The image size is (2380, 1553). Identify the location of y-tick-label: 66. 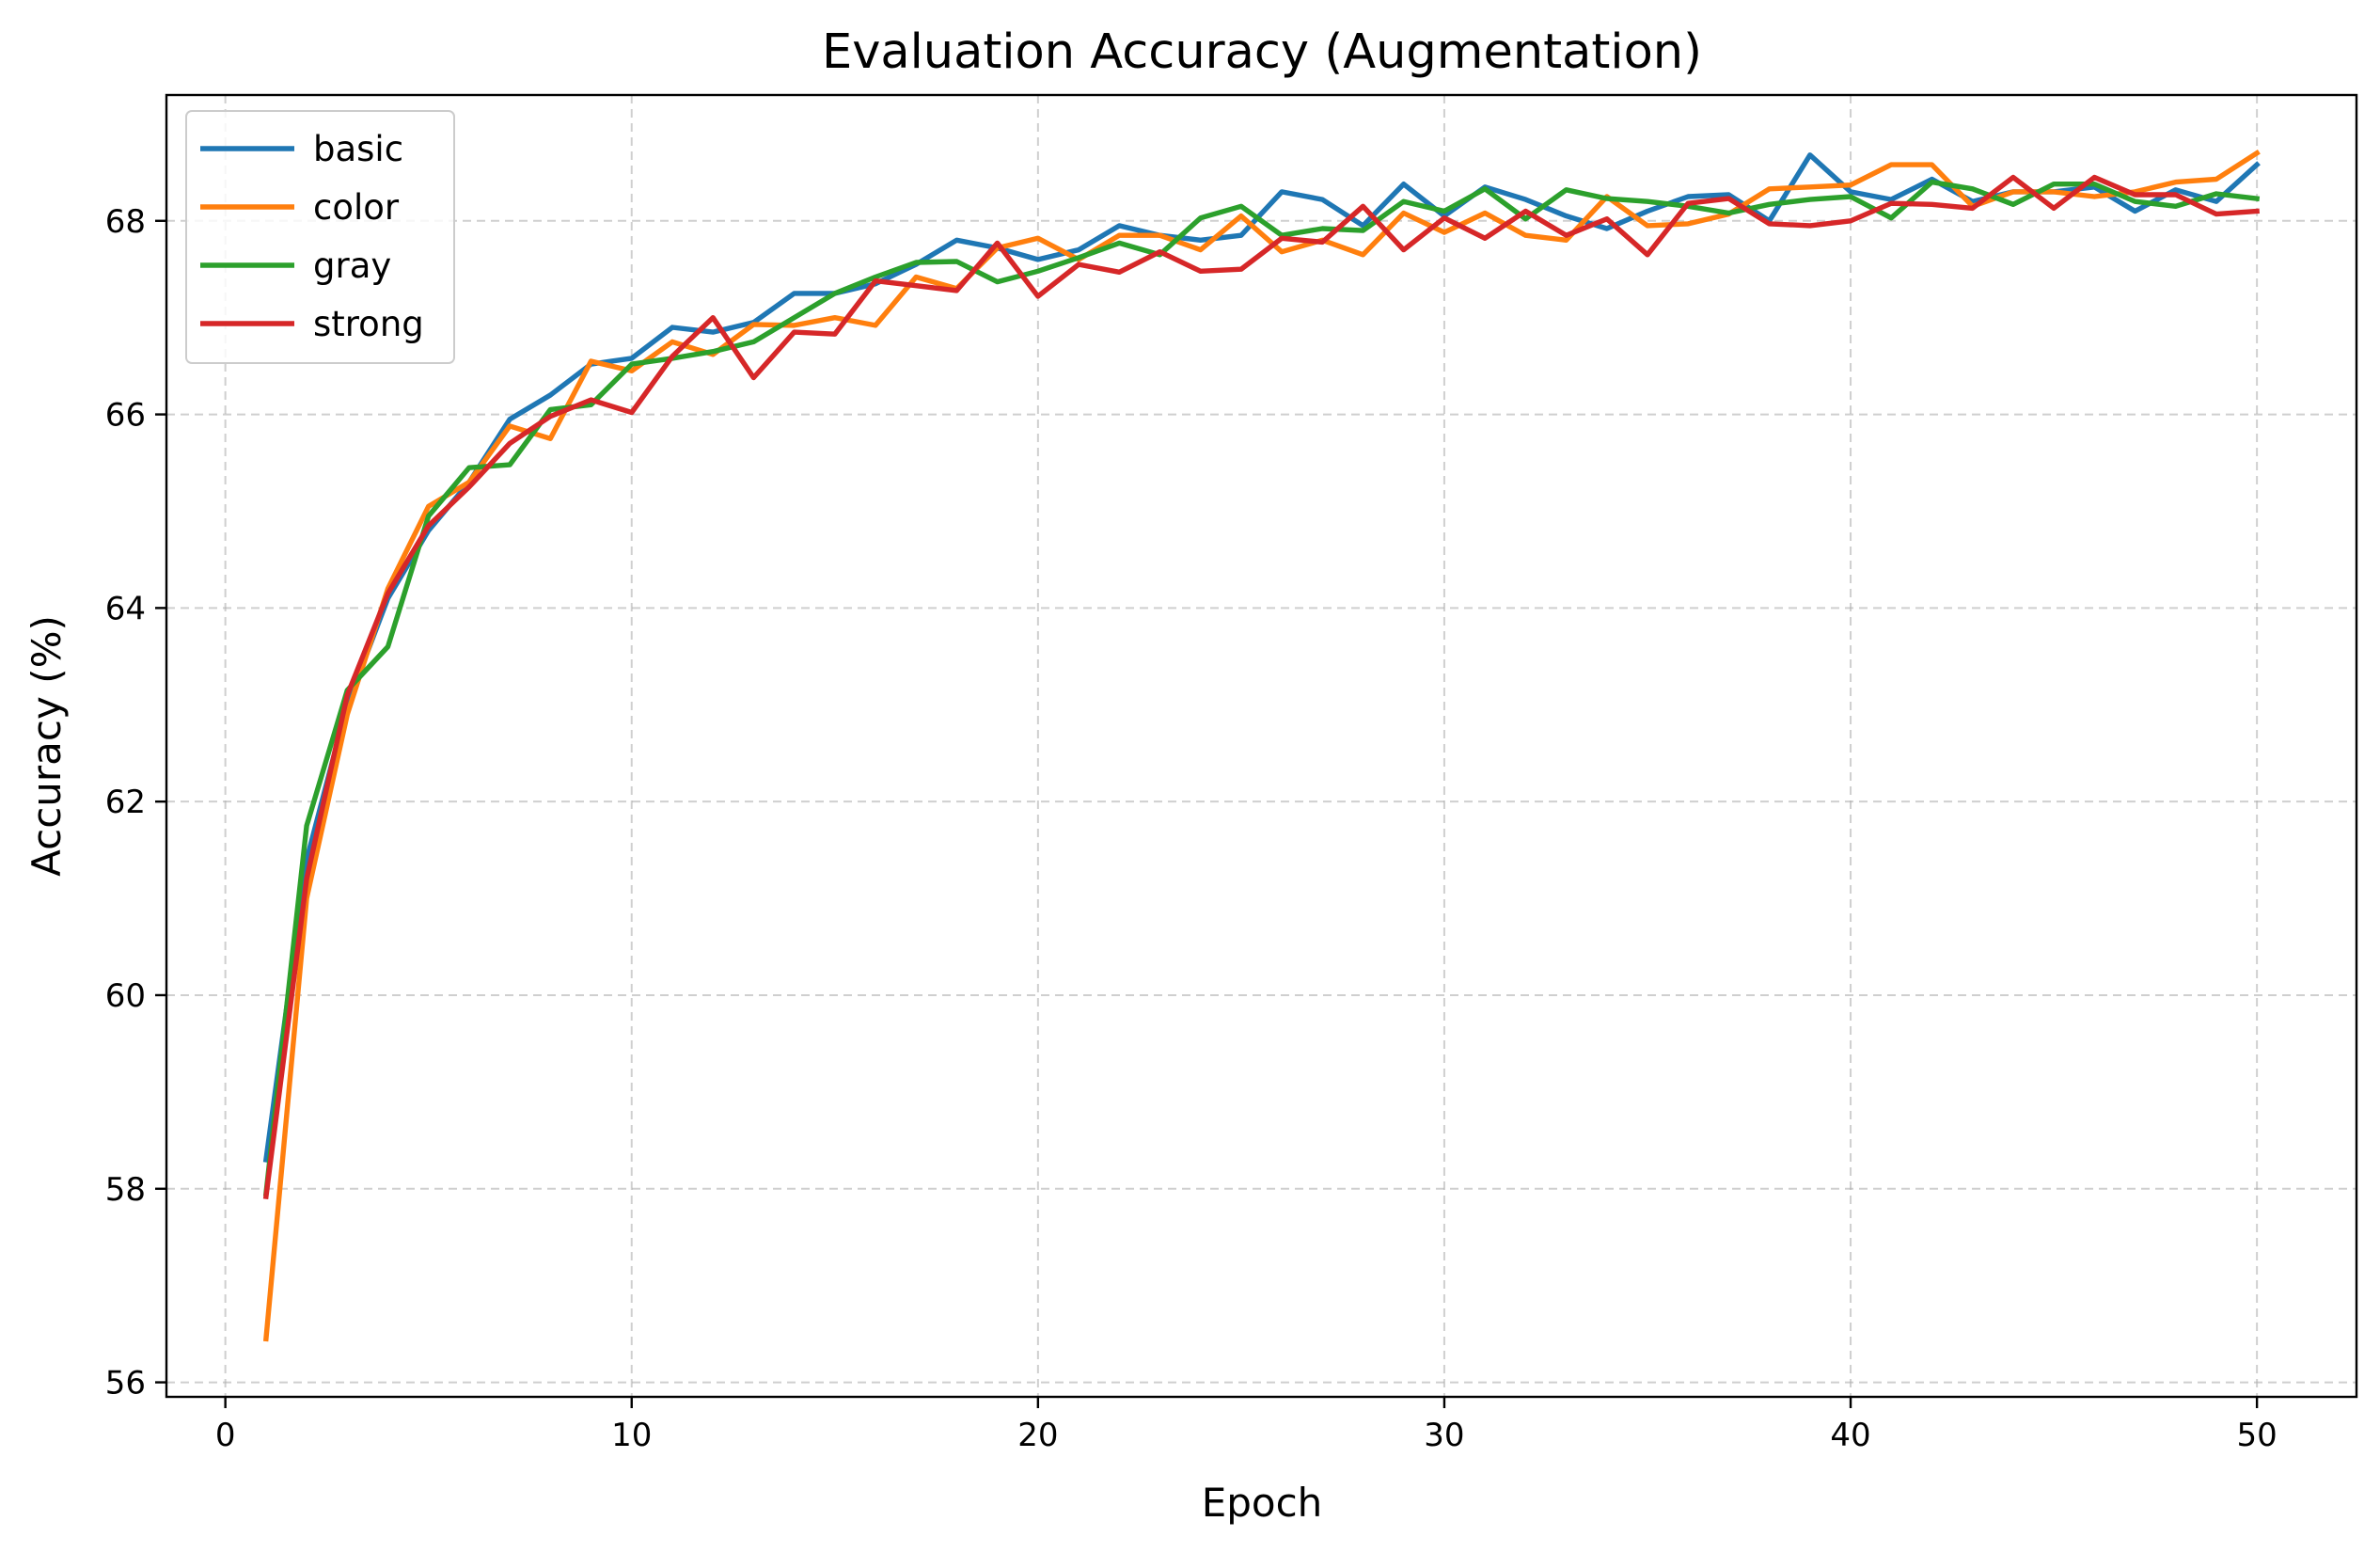
(125, 416).